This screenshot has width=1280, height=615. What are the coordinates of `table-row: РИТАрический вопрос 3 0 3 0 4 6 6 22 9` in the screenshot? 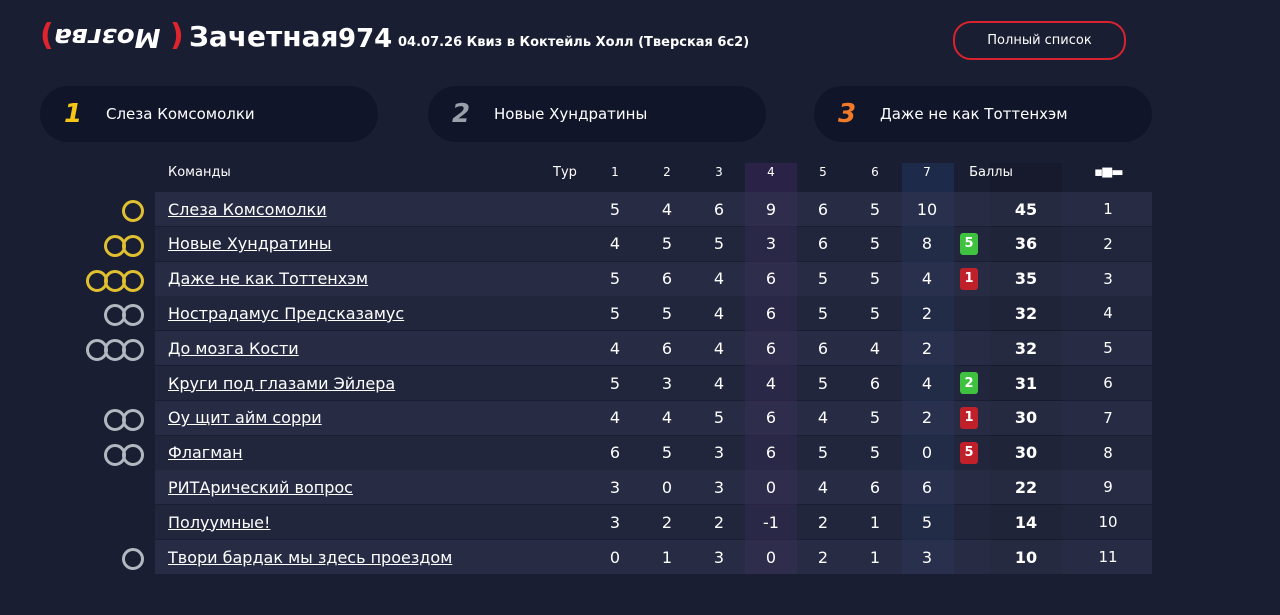 It's located at (653, 487).